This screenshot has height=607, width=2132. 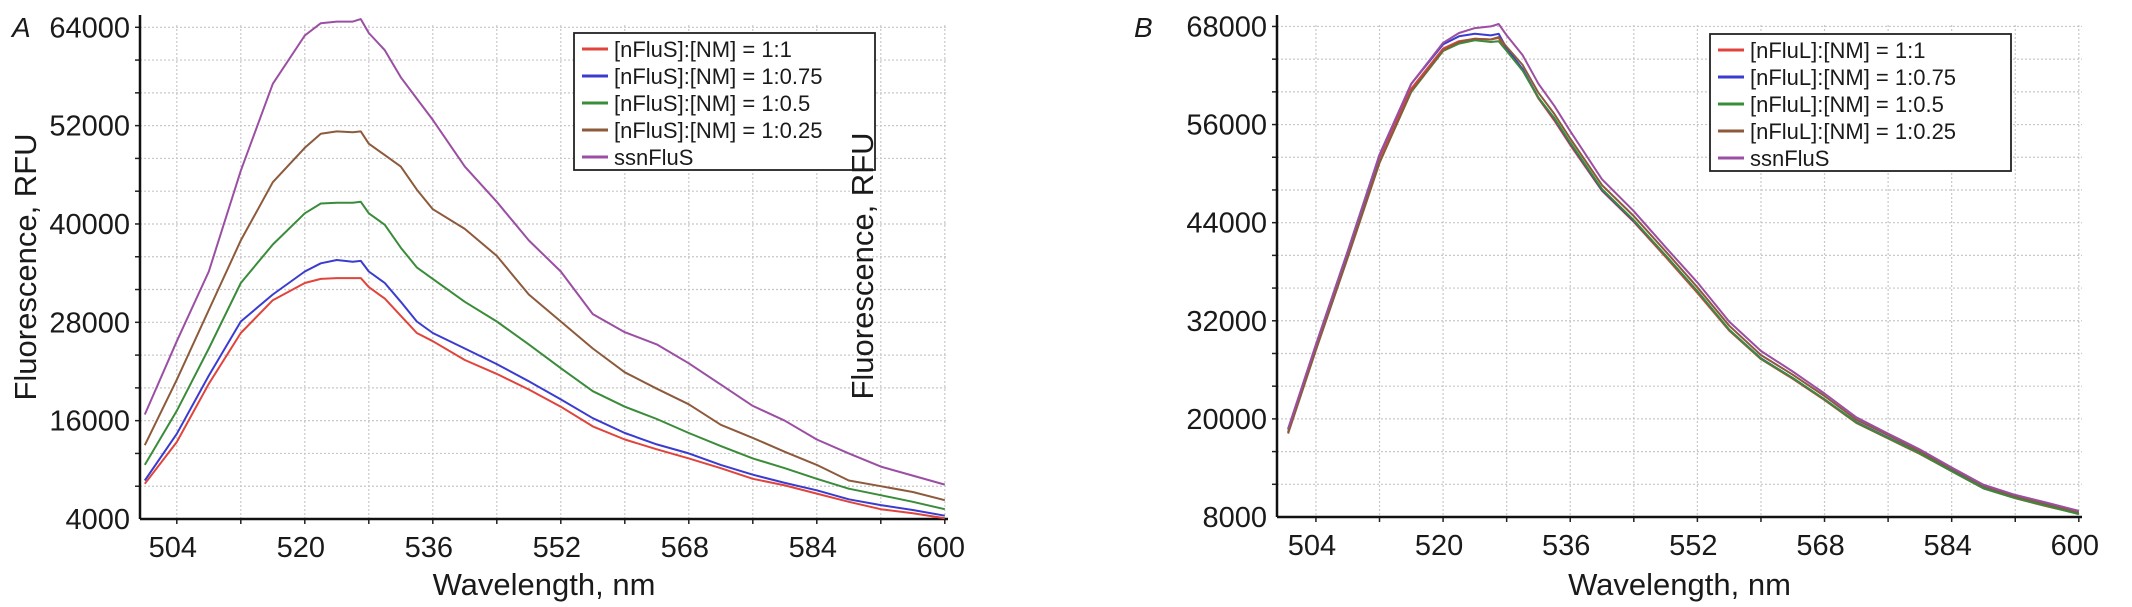 I want to click on legend-label: [nFluL]:[NM] = 1:0.5, so click(x=1847, y=104).